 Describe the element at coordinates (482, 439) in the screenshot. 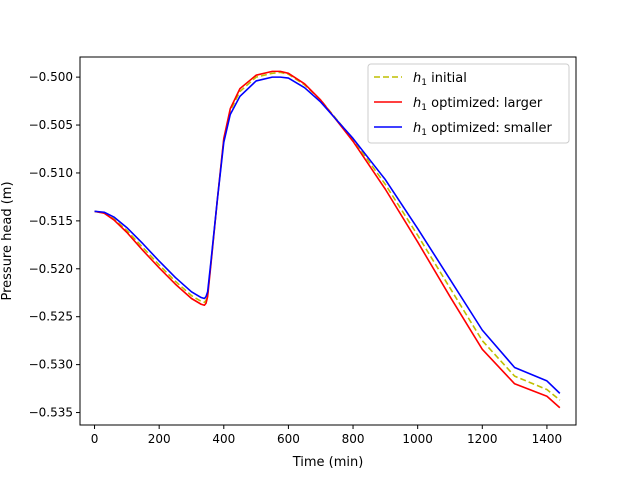

I see `x-tick-label: 1200` at that location.